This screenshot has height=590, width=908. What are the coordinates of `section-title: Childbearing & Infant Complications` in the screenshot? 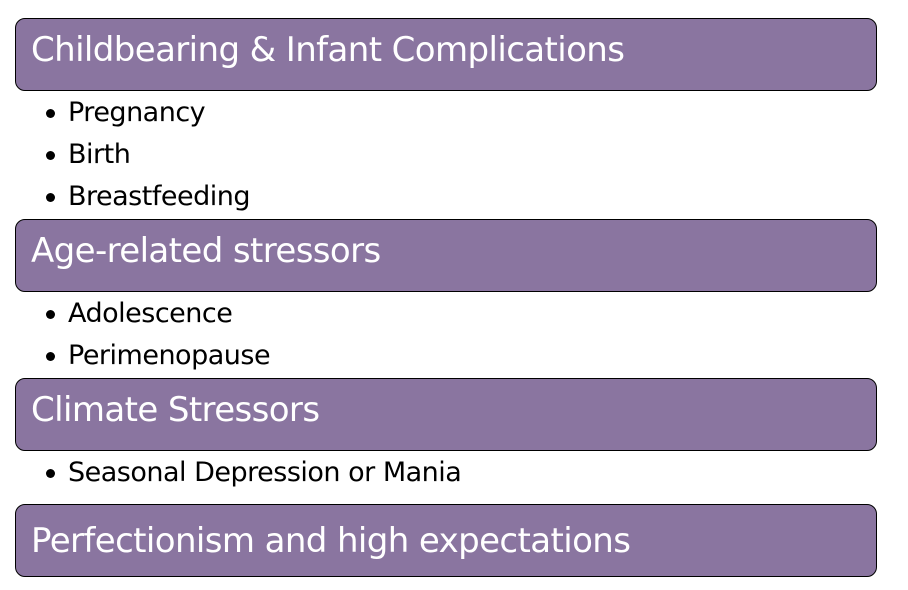 It's located at (328, 49).